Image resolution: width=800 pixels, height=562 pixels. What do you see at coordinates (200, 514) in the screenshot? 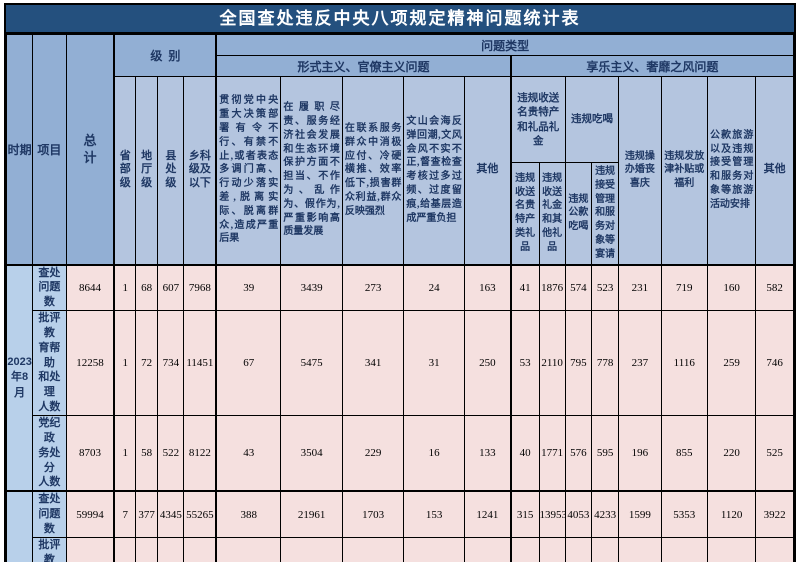
I see `value-cell: 55265` at bounding box center [200, 514].